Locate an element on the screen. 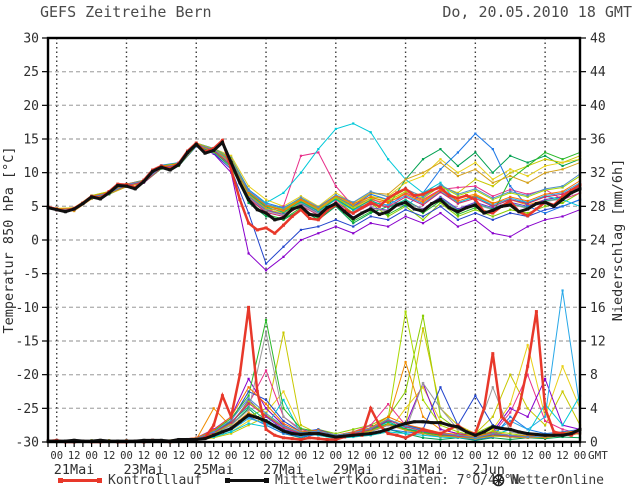 The width and height of the screenshot is (634, 490). temperature-tick-label: -30 is located at coordinates (27, 443).